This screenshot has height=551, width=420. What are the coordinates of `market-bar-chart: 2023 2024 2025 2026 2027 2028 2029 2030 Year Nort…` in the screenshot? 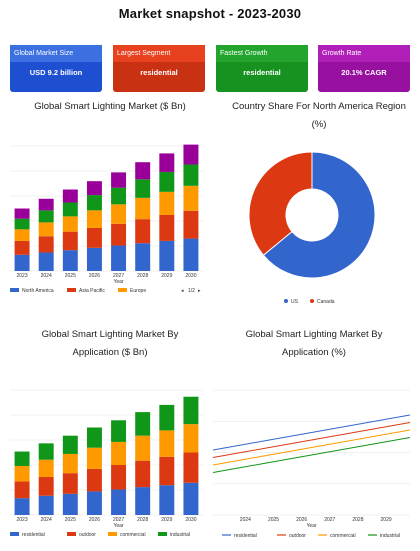 It's located at (106, 219).